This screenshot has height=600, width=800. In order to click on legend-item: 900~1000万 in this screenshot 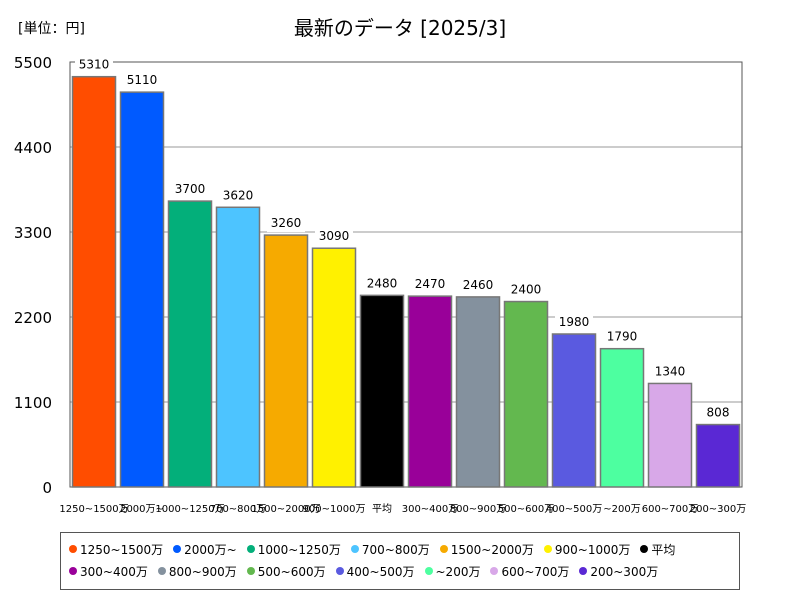, I will do `click(587, 549)`.